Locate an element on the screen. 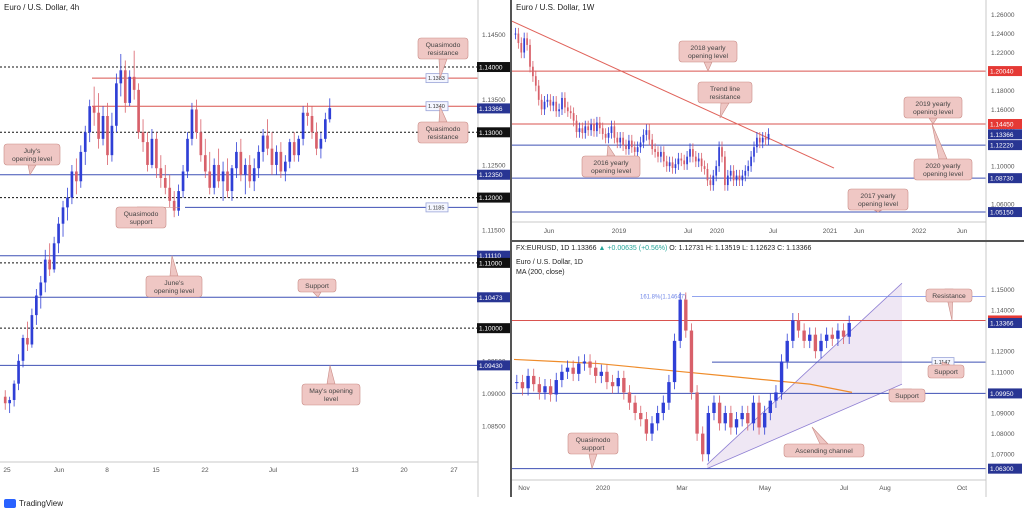  x-tick-label: Jun is located at coordinates (549, 231).